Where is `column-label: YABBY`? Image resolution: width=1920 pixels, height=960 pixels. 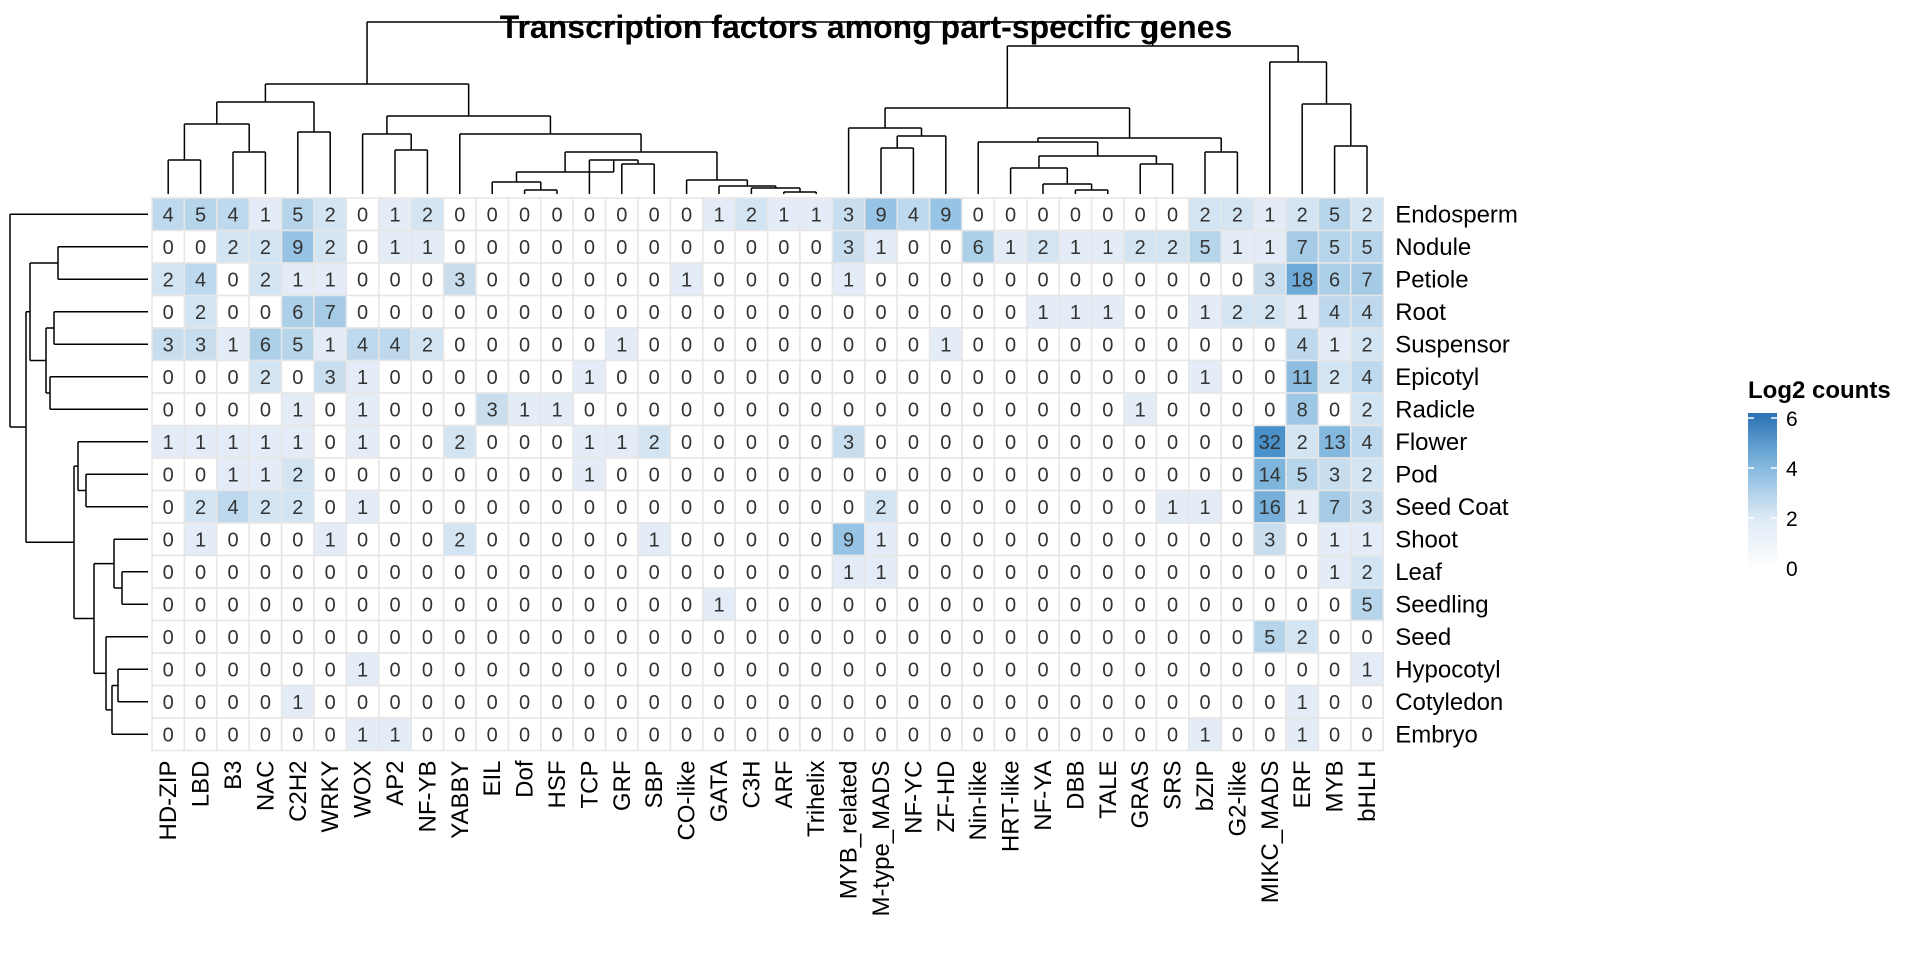
column-label: YABBY is located at coordinates (460, 800).